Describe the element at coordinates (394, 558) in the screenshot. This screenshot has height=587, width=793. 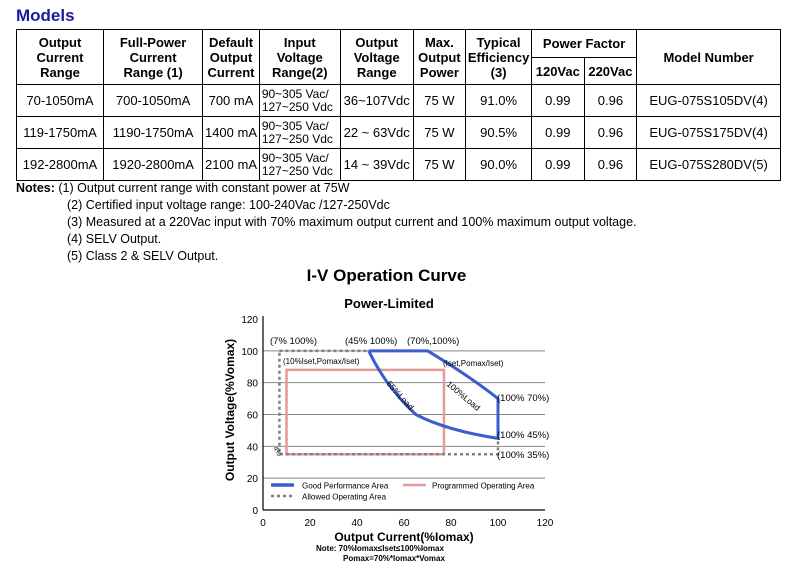
I see `chart-note-line2: Pomax=70%*Iomax*Vomax` at that location.